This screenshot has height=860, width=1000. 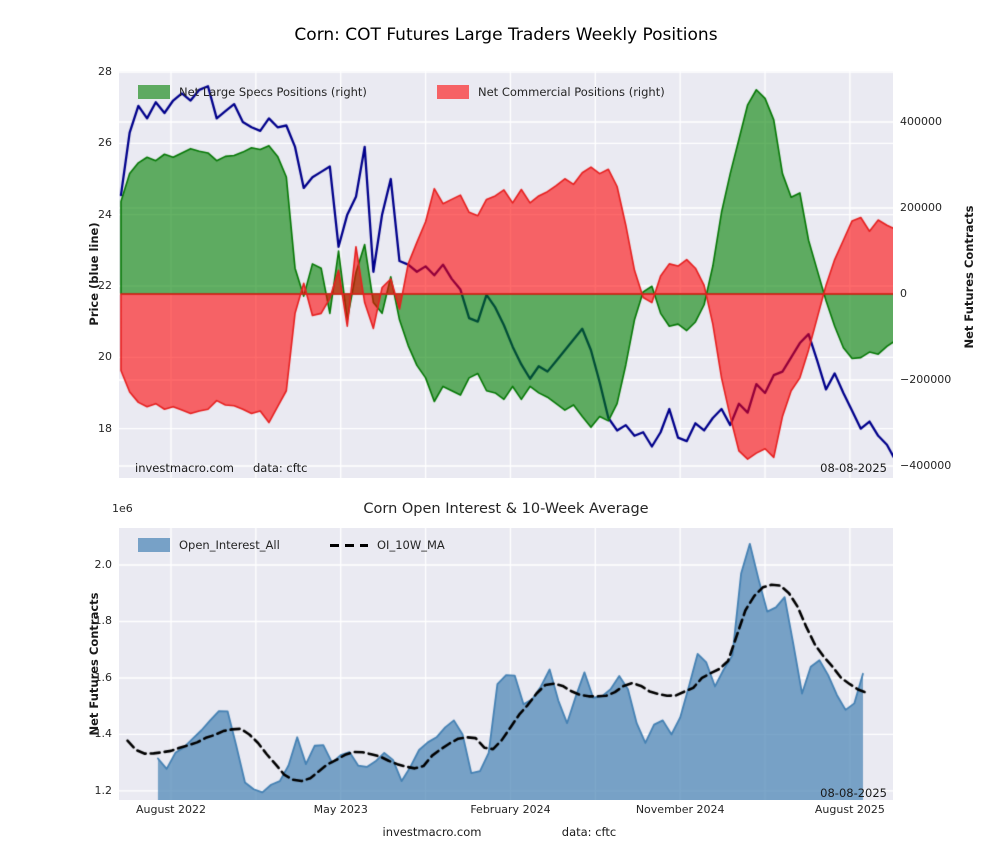 What do you see at coordinates (680, 809) in the screenshot?
I see `x-tick-label: November 2024` at bounding box center [680, 809].